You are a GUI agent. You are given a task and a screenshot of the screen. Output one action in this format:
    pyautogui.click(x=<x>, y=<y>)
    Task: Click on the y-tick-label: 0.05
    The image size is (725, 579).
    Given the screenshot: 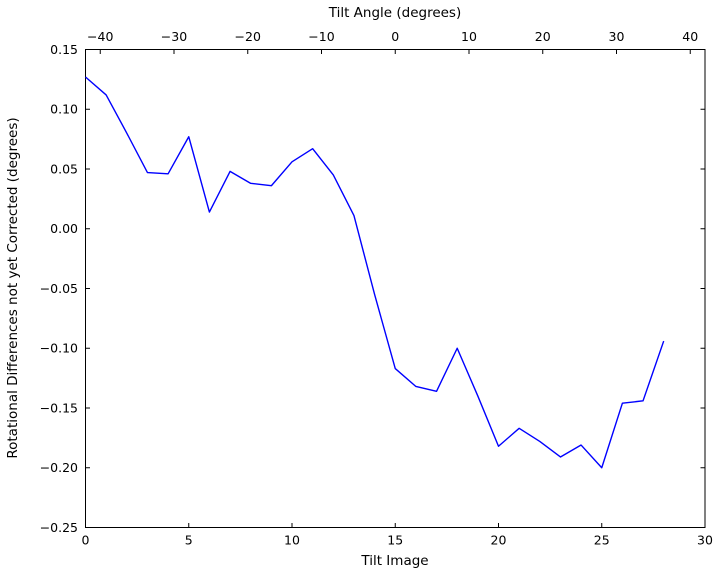 What is the action you would take?
    pyautogui.click(x=64, y=168)
    